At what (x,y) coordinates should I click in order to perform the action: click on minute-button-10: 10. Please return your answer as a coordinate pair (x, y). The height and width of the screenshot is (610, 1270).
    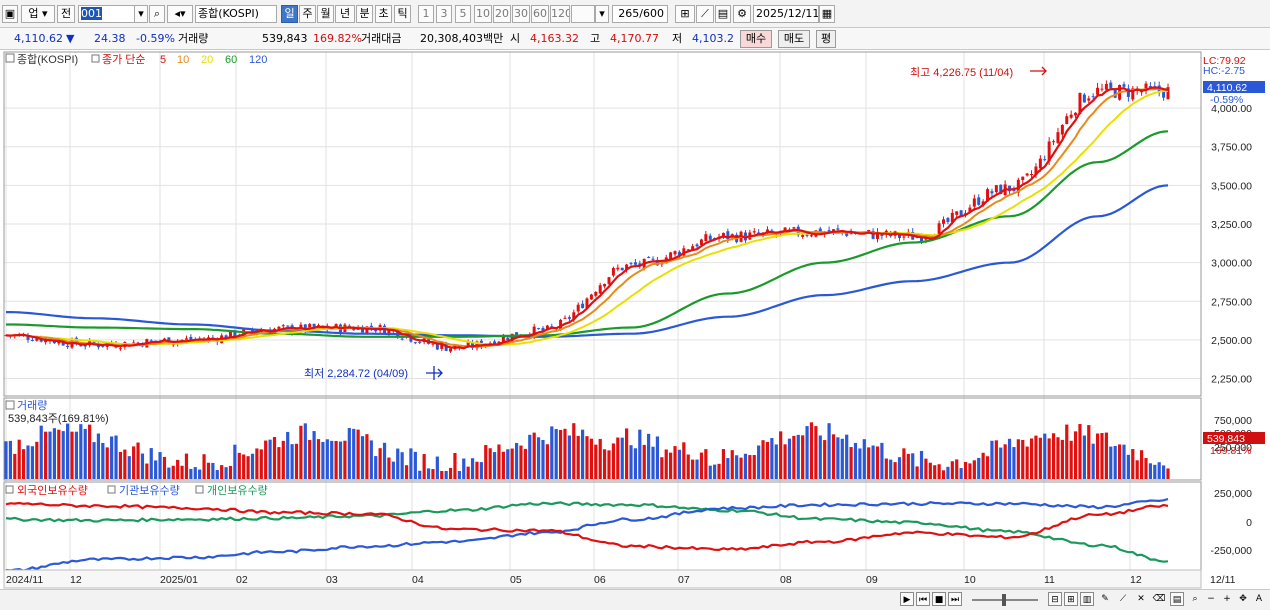
    Looking at the image, I should click on (483, 14).